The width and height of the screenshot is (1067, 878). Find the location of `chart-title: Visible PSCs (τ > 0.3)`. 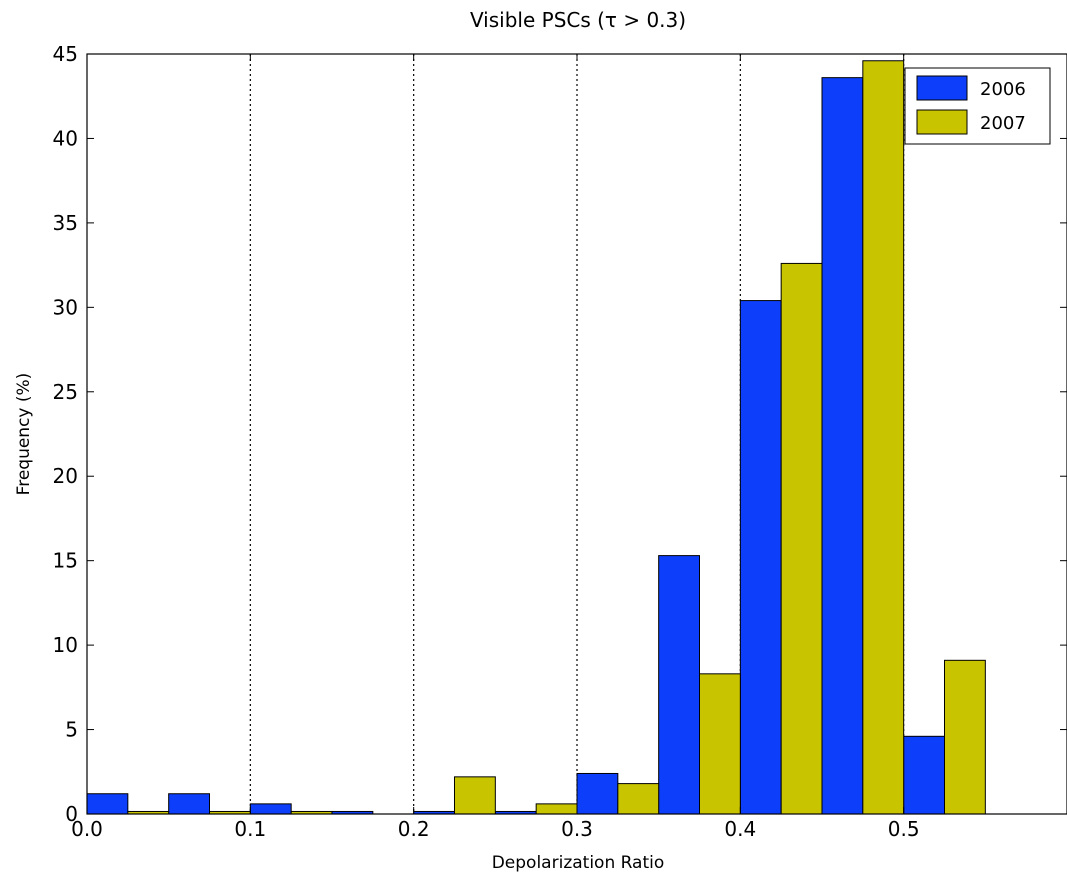

chart-title: Visible PSCs (τ > 0.3) is located at coordinates (578, 20).